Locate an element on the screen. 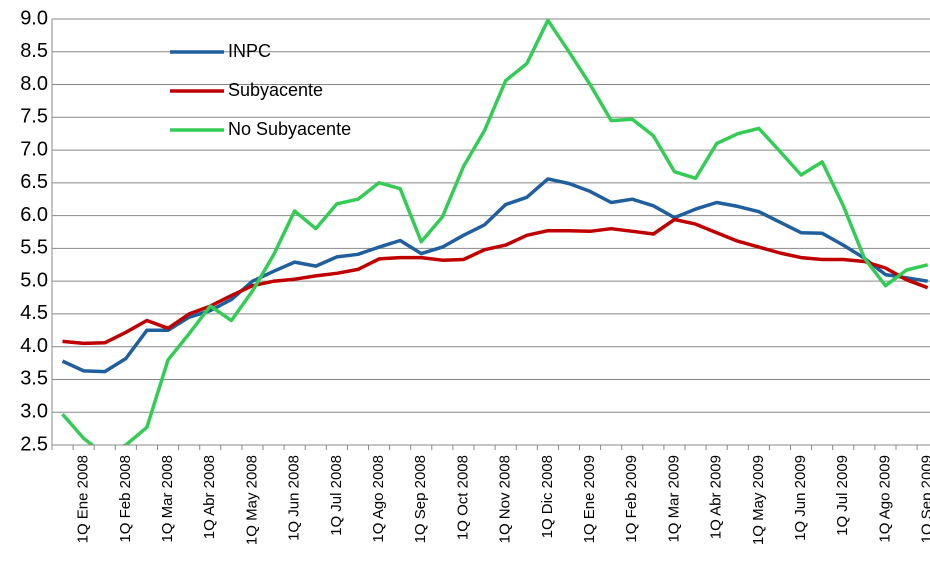  x-tick-label: 1Q Mar 2008 is located at coordinates (167, 499).